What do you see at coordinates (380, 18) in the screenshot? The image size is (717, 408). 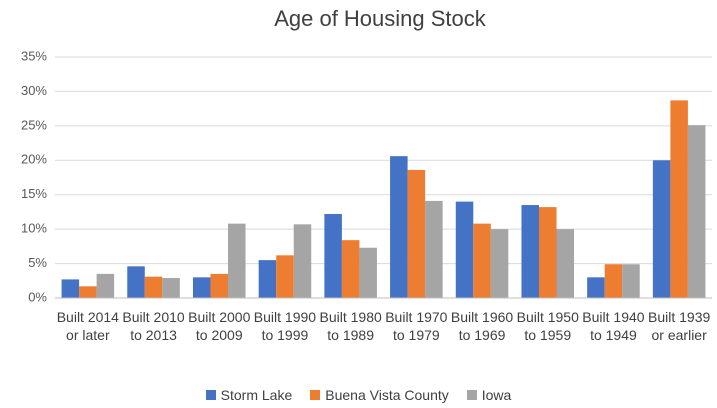 I see `chart-title: Age of Housing Stock` at bounding box center [380, 18].